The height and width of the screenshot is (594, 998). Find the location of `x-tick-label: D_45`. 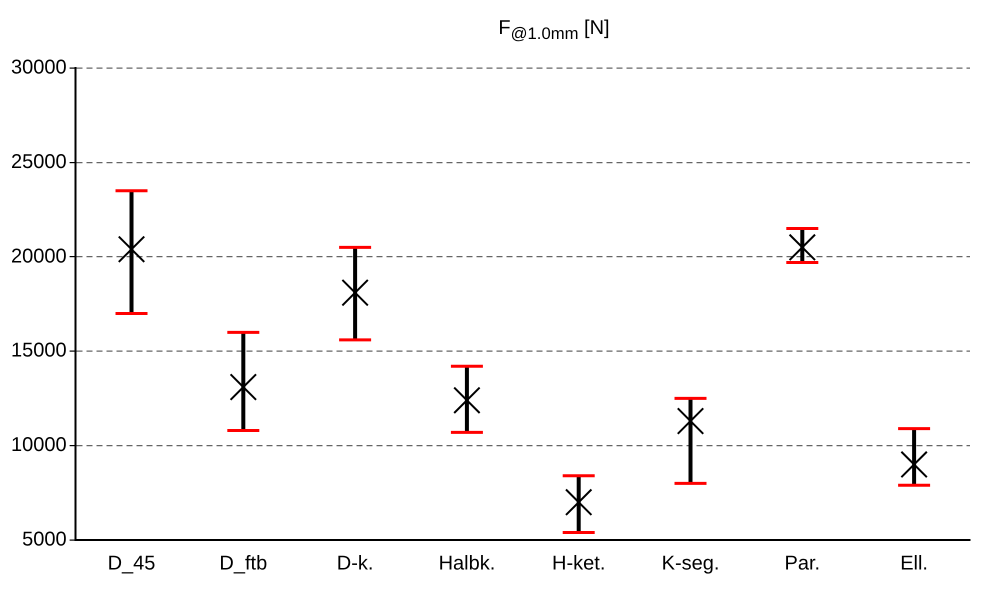

x-tick-label: D_45 is located at coordinates (132, 563).